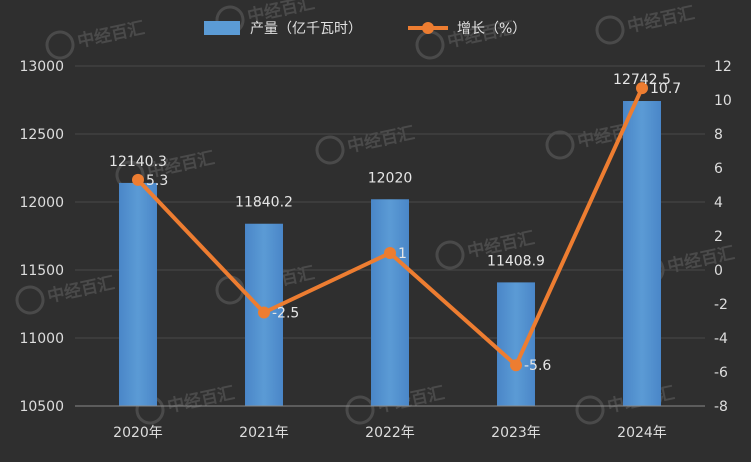 Image resolution: width=751 pixels, height=462 pixels. What do you see at coordinates (402, 254) in the screenshot?
I see `line-value-label: 1` at bounding box center [402, 254].